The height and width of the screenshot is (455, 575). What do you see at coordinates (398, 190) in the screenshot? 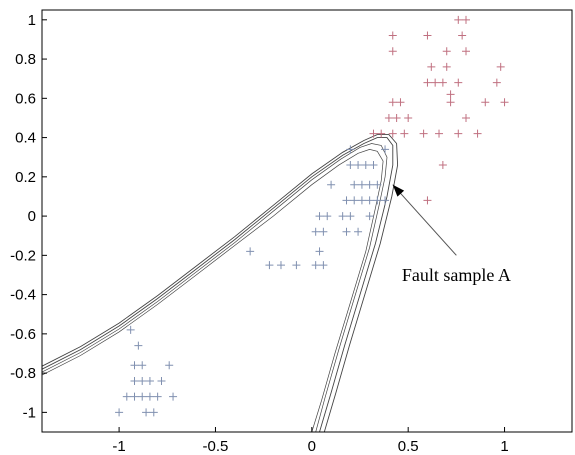
I see `annotation-arrowhead` at bounding box center [398, 190].